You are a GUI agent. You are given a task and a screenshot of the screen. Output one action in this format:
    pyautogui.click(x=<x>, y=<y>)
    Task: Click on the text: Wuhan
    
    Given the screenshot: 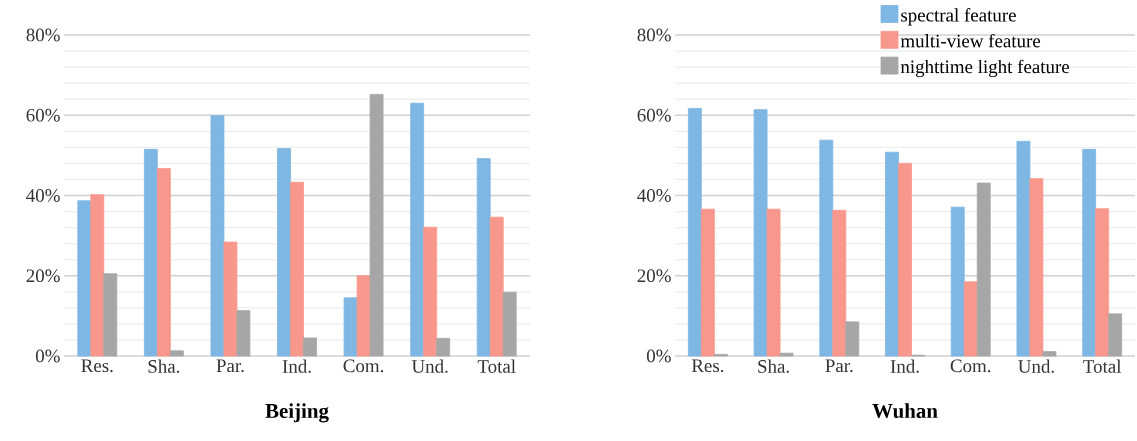 What is the action you would take?
    pyautogui.click(x=905, y=411)
    